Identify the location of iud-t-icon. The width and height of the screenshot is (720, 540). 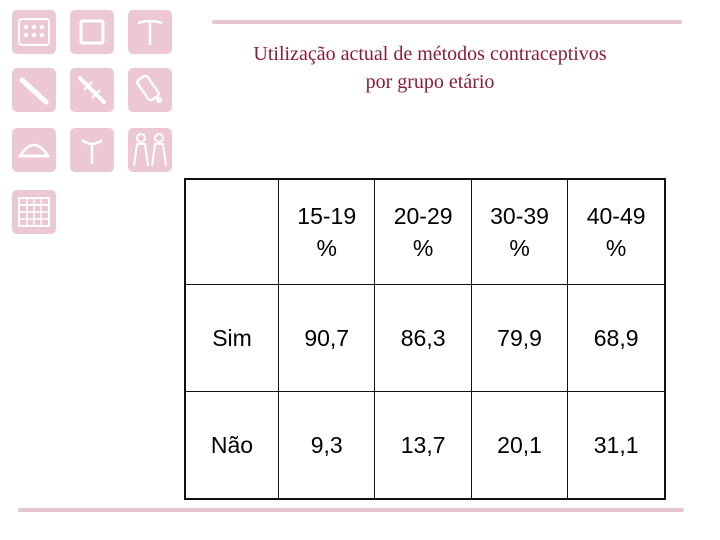
(150, 32).